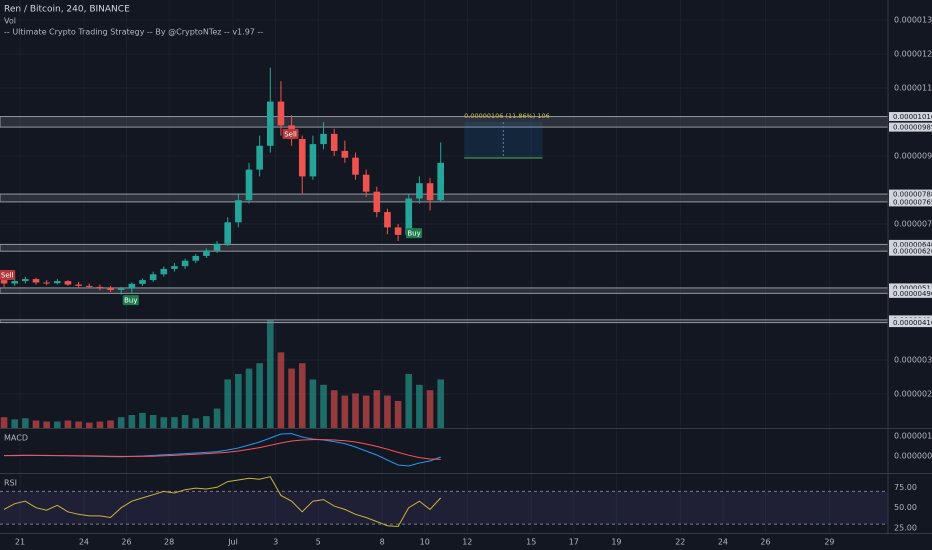 The height and width of the screenshot is (550, 932). What do you see at coordinates (913, 155) in the screenshot?
I see `y-tick-label: 0.00000900` at bounding box center [913, 155].